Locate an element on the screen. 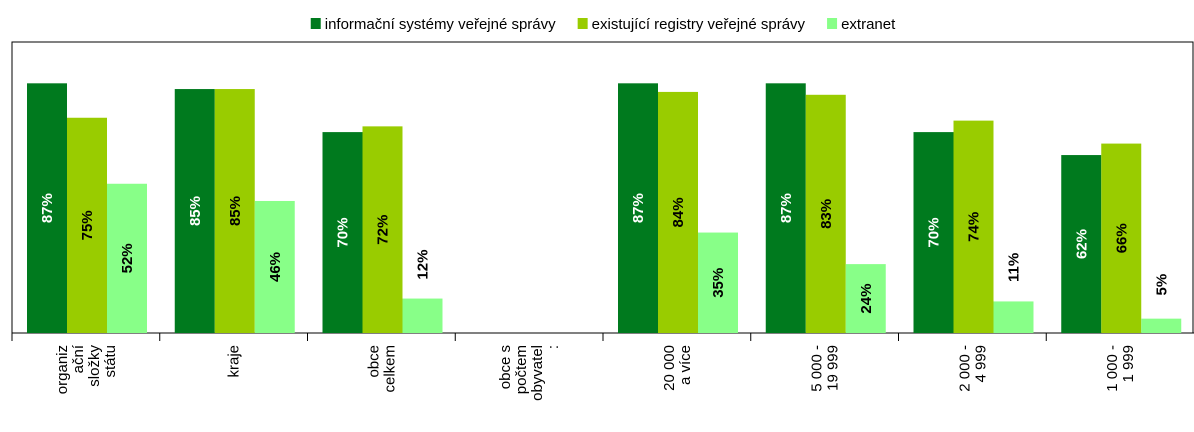 This screenshot has width=1194, height=432. data-label: 46% is located at coordinates (275, 267).